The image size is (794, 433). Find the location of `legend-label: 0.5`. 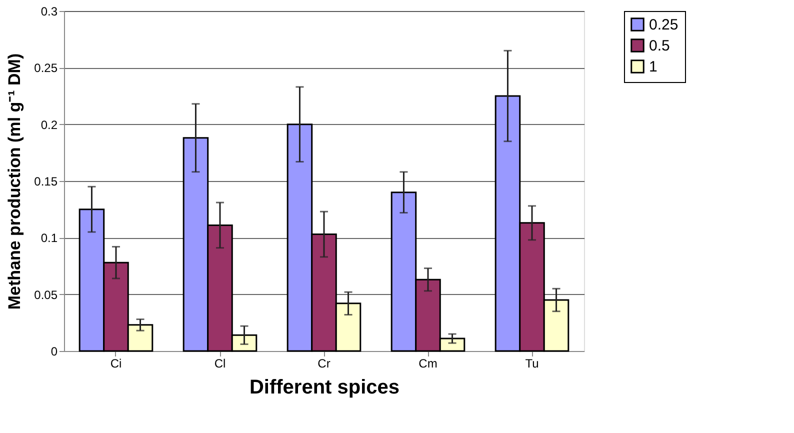

legend-label: 0.5 is located at coordinates (659, 46).